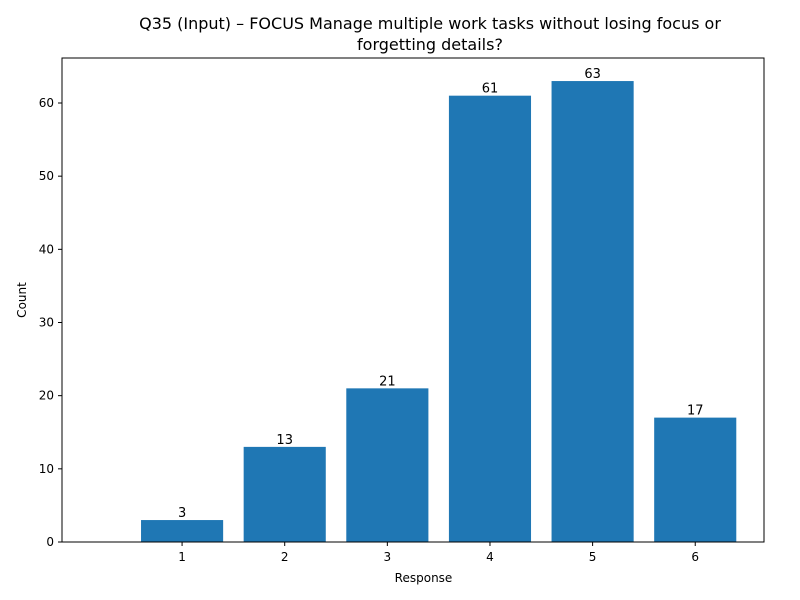 Image resolution: width=800 pixels, height=600 pixels. I want to click on y-tick-label-60: 60, so click(46, 103).